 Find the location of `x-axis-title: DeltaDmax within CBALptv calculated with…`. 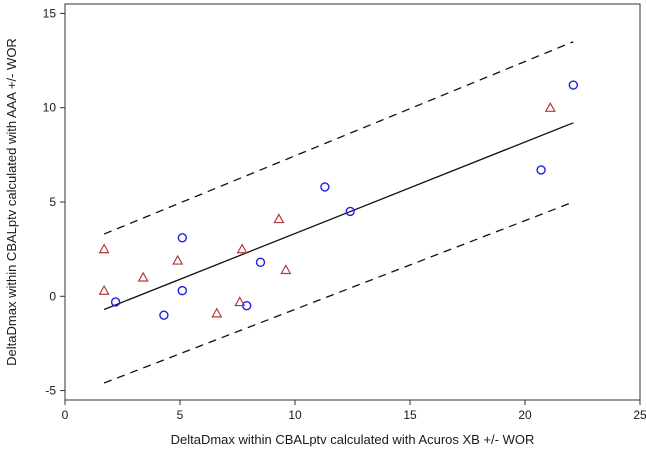

x-axis-title: DeltaDmax within CBALptv calculated with… is located at coordinates (353, 439).